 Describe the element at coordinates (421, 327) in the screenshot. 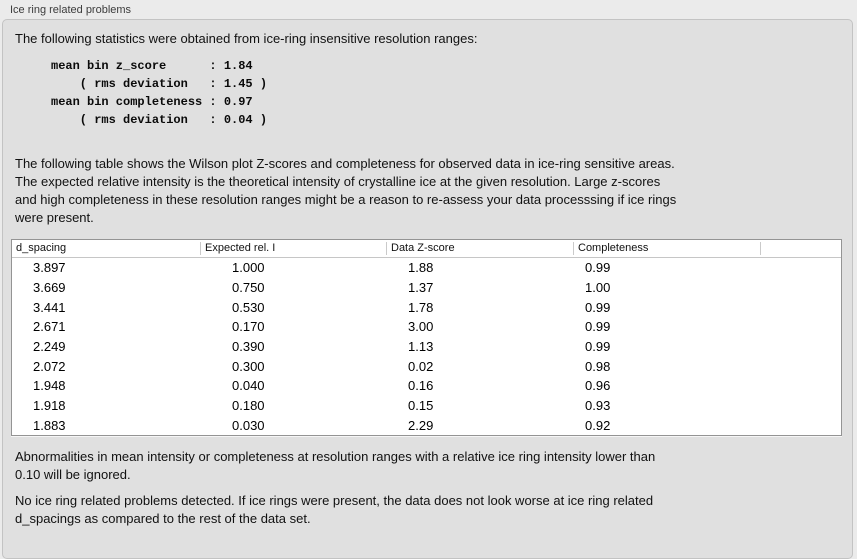

I see `cell-data-z-score: 3.00` at that location.